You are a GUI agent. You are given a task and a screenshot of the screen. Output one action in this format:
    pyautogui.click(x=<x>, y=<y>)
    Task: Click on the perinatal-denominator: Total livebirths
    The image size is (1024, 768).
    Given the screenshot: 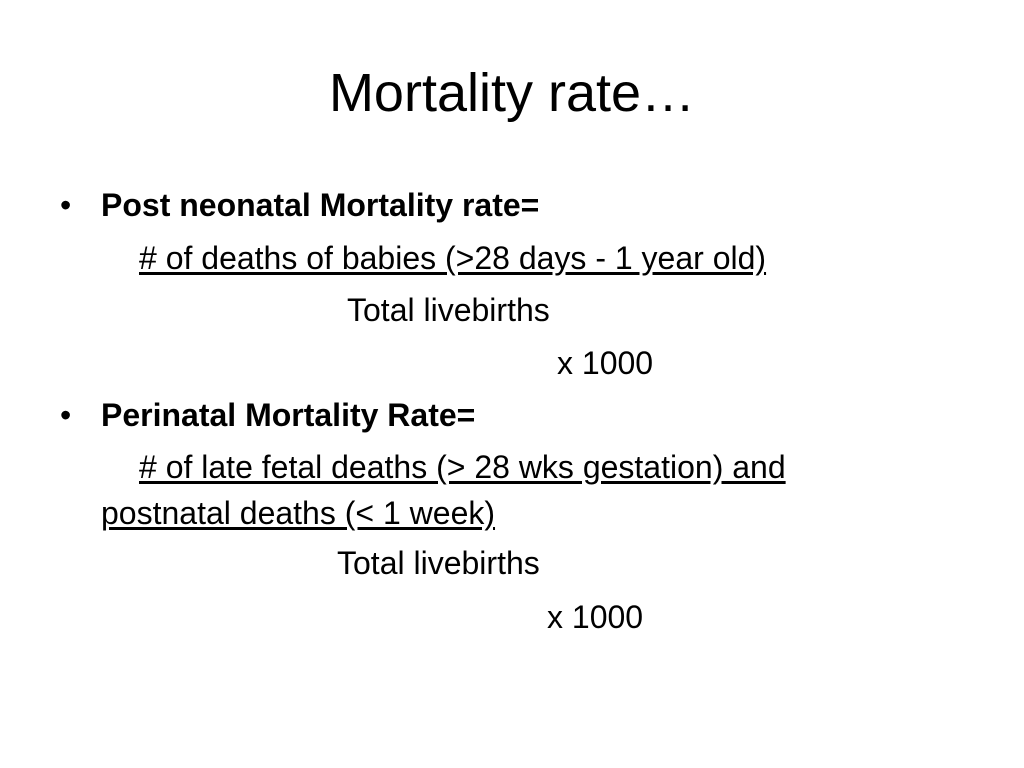 What is the action you would take?
    pyautogui.click(x=438, y=563)
    